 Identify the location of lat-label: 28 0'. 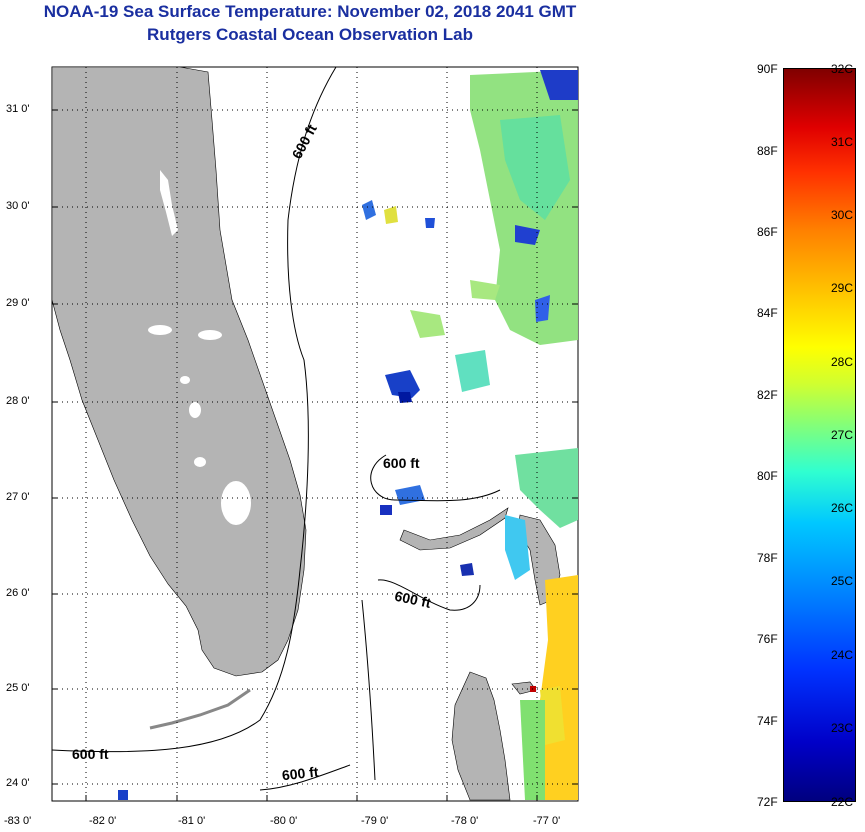
(18, 401).